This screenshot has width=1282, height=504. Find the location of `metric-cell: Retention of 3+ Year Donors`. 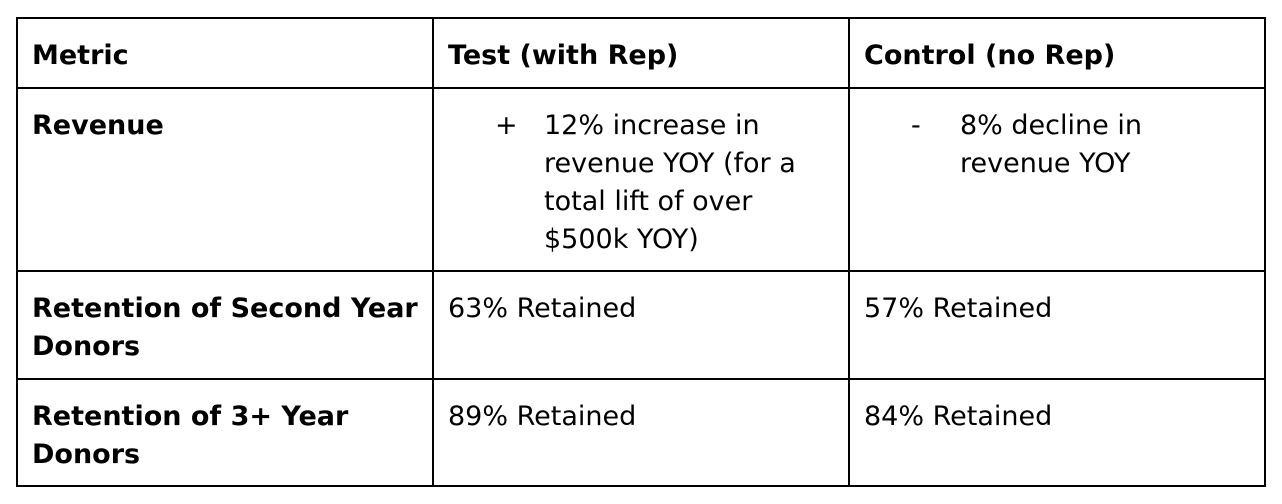

metric-cell: Retention of 3+ Year Donors is located at coordinates (225, 432).